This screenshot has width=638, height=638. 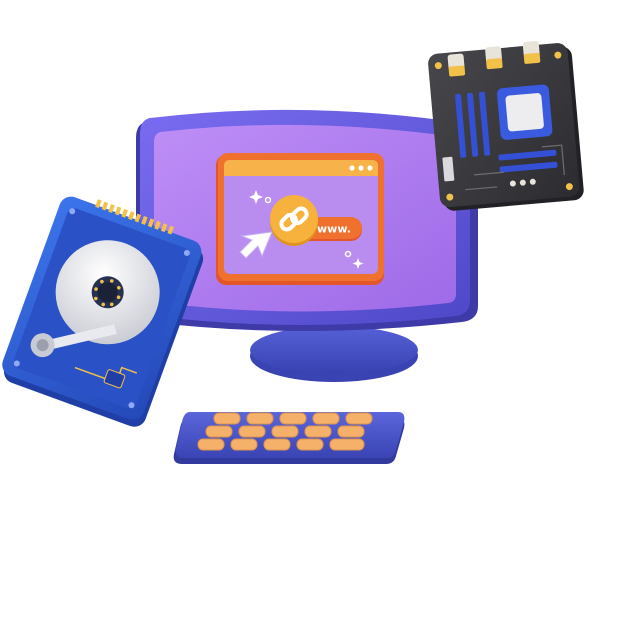 What do you see at coordinates (524, 112) in the screenshot?
I see `motherboard-cpu` at bounding box center [524, 112].